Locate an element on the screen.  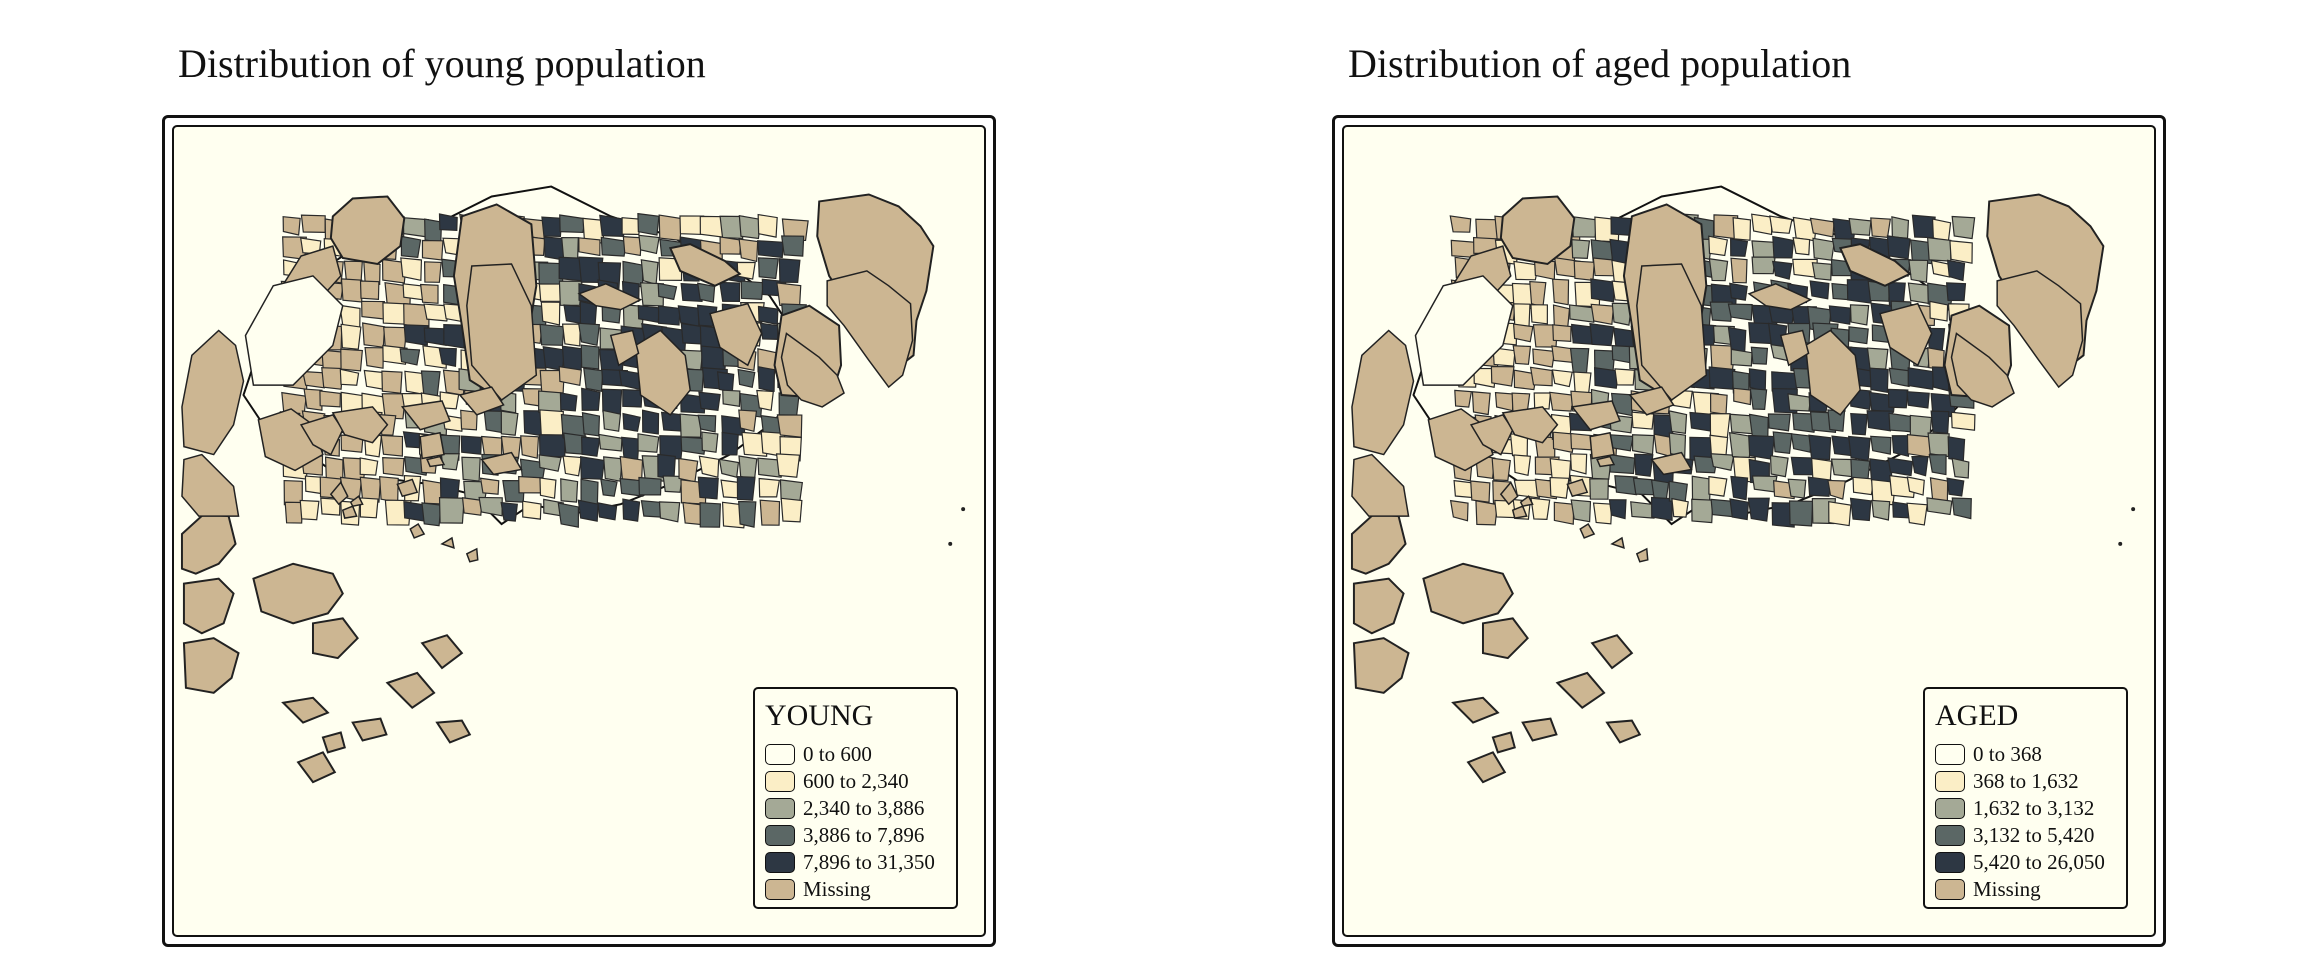
legend-item: 3,132 to 5,420 is located at coordinates (2025, 835).